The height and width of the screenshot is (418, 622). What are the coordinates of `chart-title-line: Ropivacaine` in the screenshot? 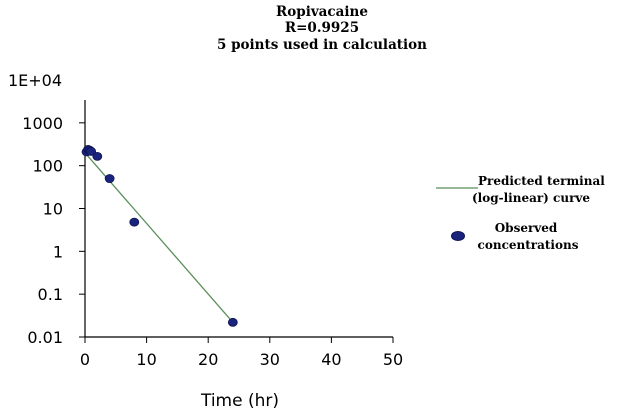 It's located at (322, 12).